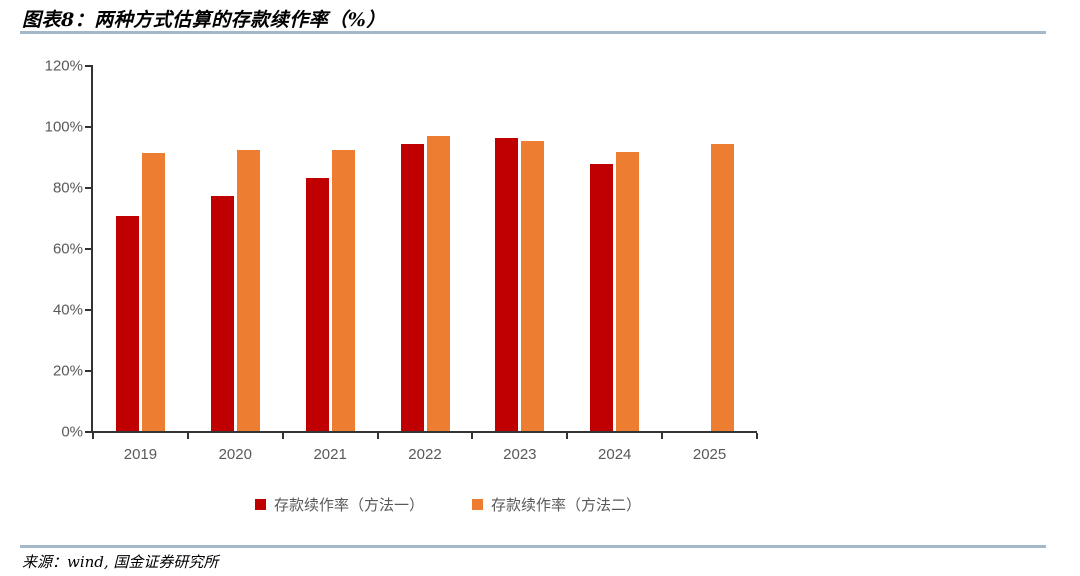 Image resolution: width=1080 pixels, height=576 pixels. I want to click on source-text: 来源：wind, 国金证券研究所, so click(120, 562).